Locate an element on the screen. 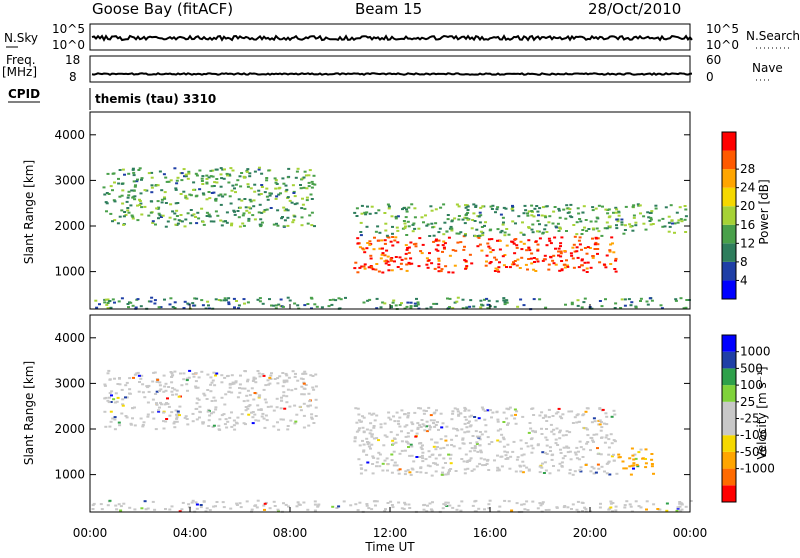  x-tick-label: 08:00 is located at coordinates (290, 533).